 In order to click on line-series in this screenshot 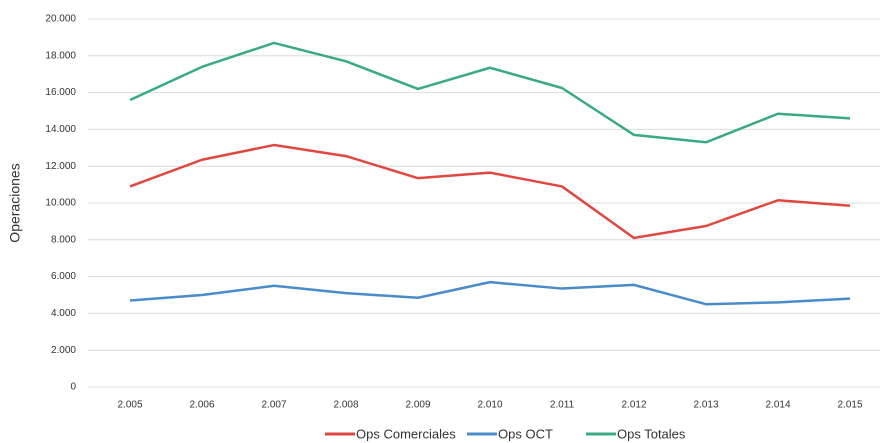, I will do `click(490, 293)`.